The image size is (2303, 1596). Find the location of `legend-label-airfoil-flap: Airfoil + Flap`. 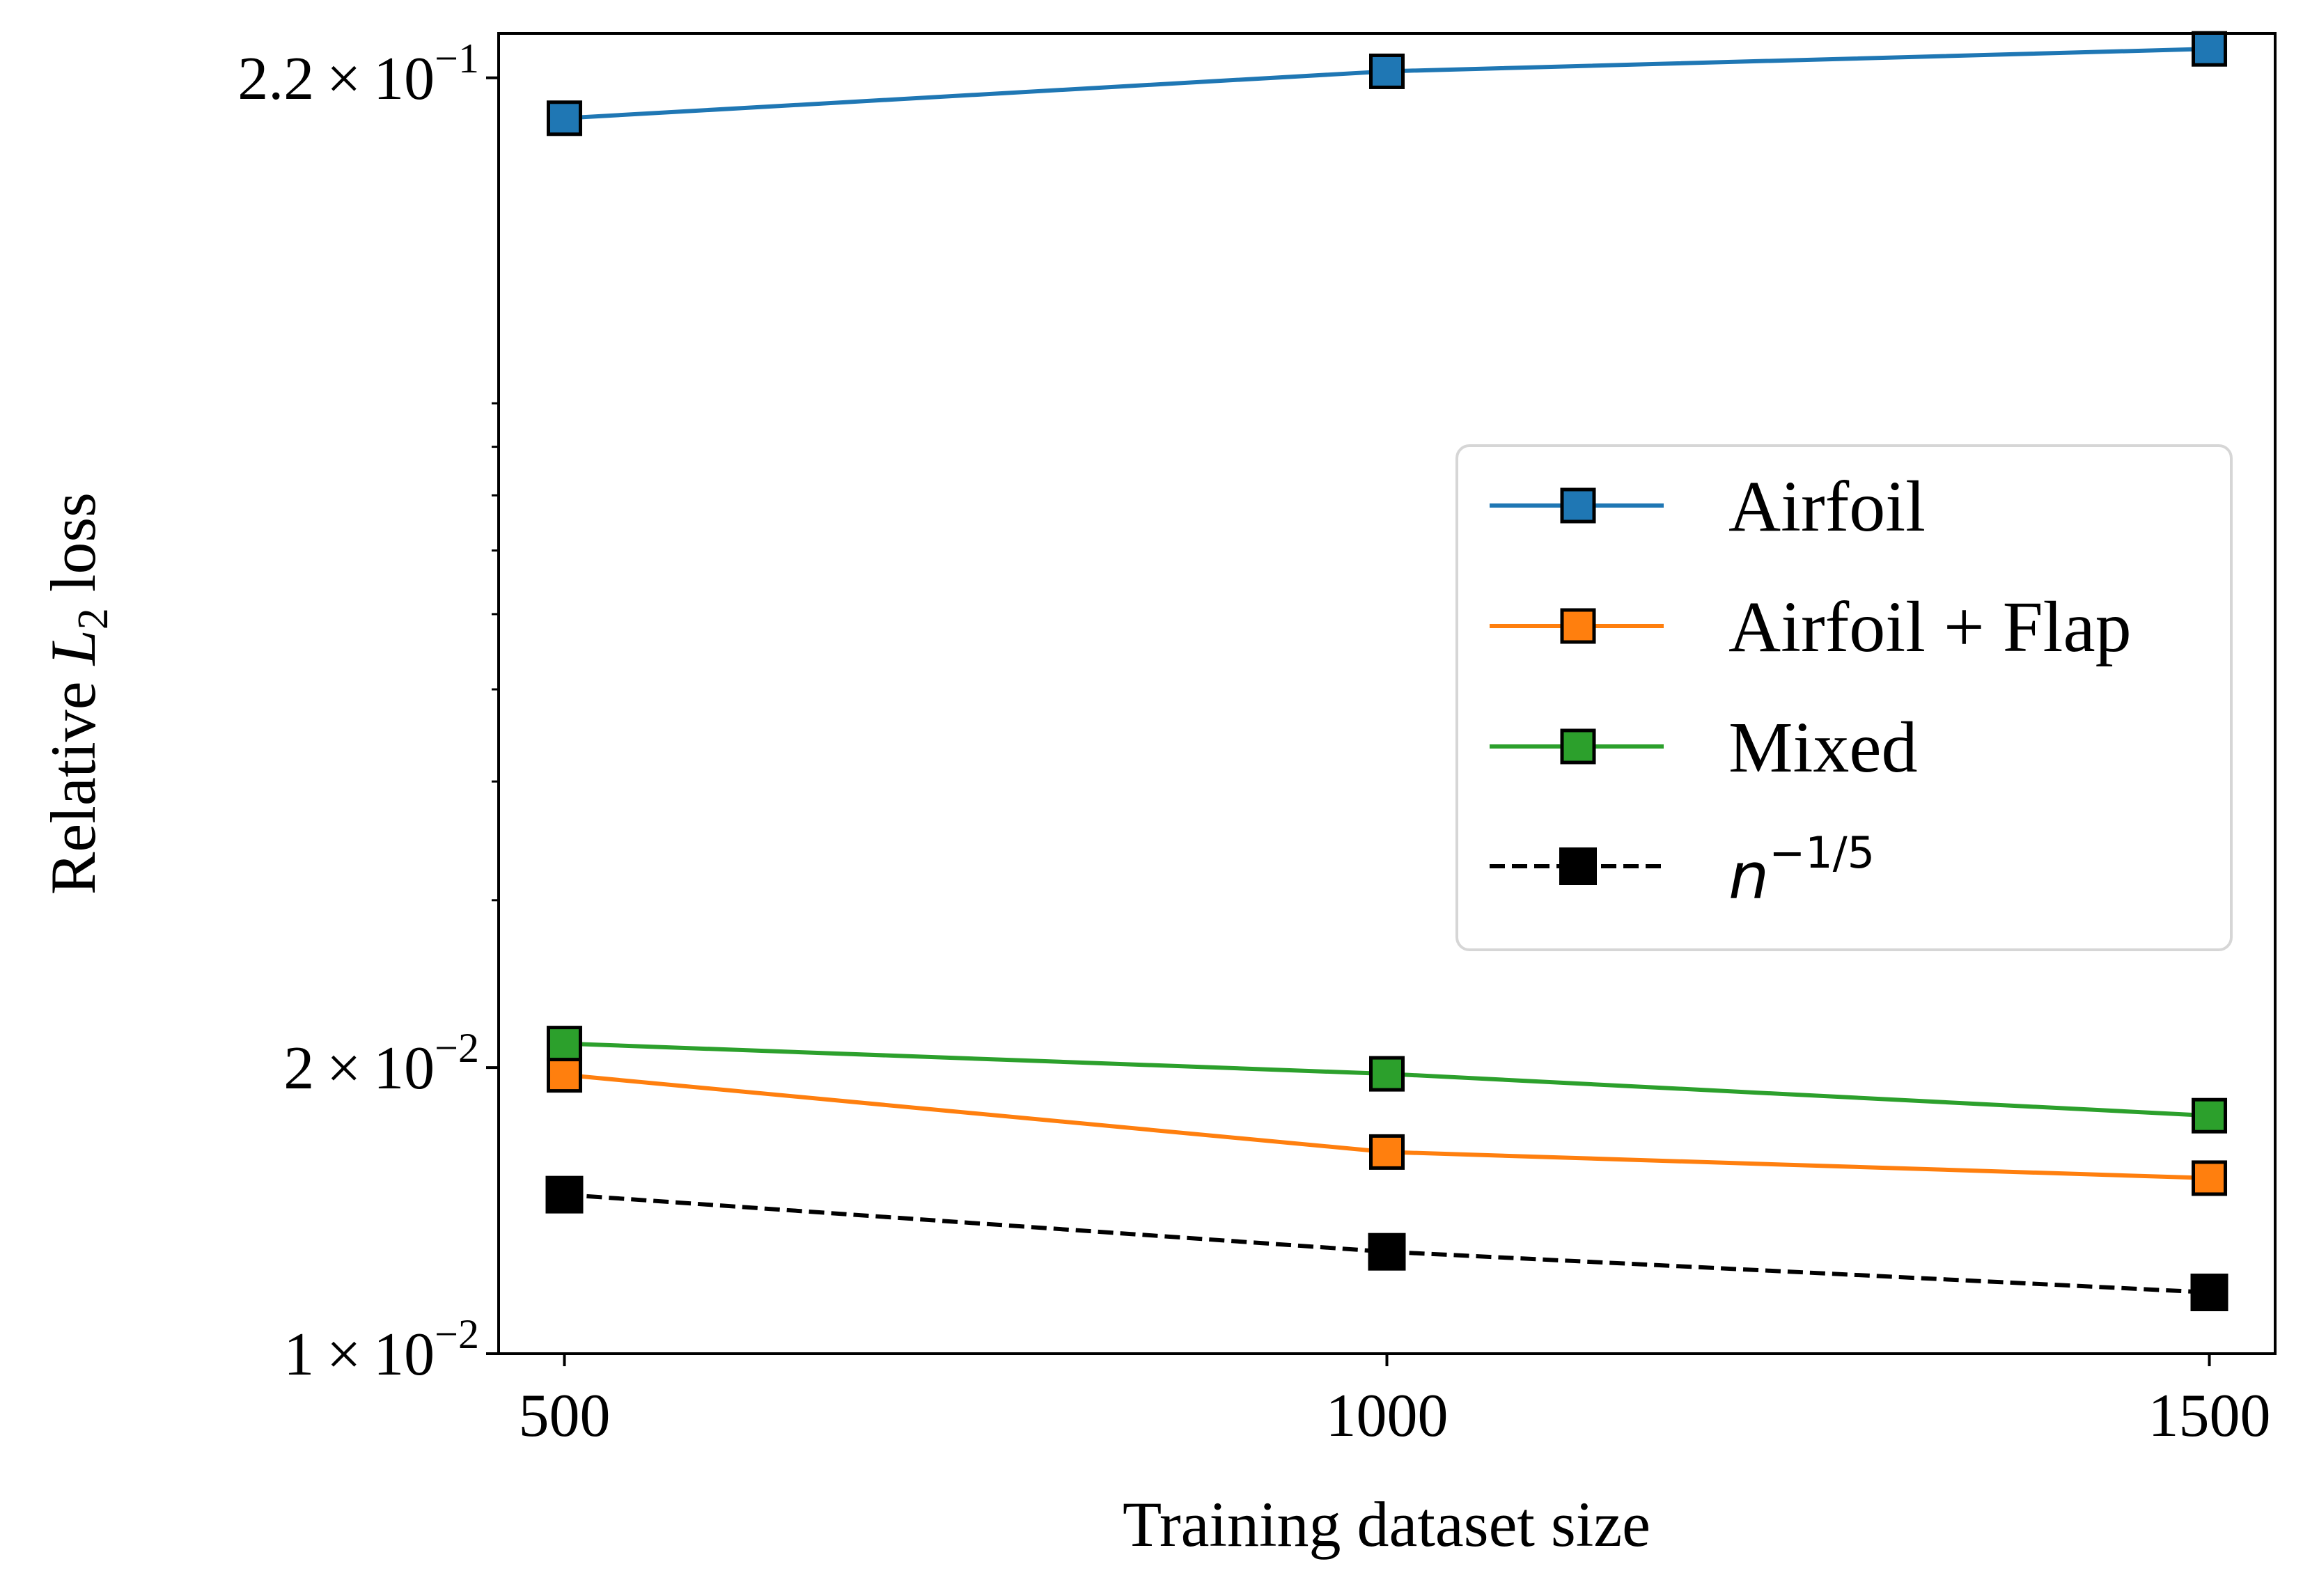

legend-label-airfoil-flap: Airfoil + Flap is located at coordinates (1930, 627).